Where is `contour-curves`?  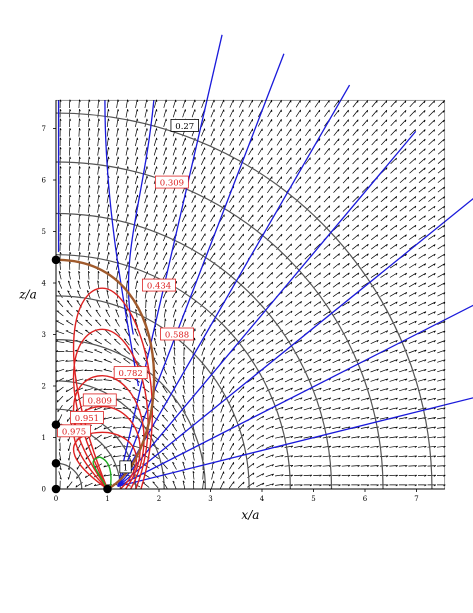
contour-curves is located at coordinates (107, 374).